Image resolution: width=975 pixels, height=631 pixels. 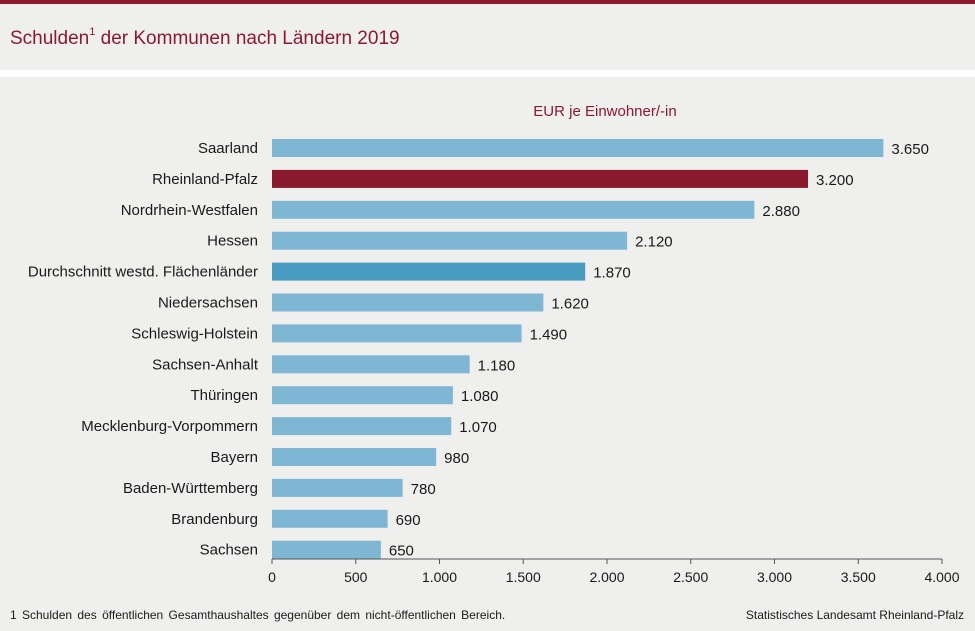 I want to click on category-label: Baden-Württemberg, so click(x=190, y=488).